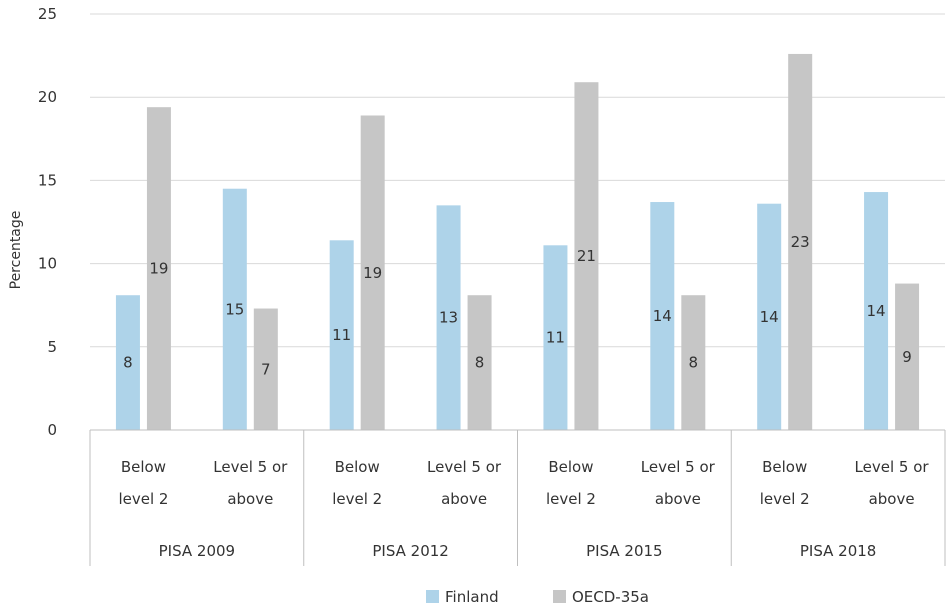 The width and height of the screenshot is (947, 613). What do you see at coordinates (838, 551) in the screenshot?
I see `group-label: PISA 2018` at bounding box center [838, 551].